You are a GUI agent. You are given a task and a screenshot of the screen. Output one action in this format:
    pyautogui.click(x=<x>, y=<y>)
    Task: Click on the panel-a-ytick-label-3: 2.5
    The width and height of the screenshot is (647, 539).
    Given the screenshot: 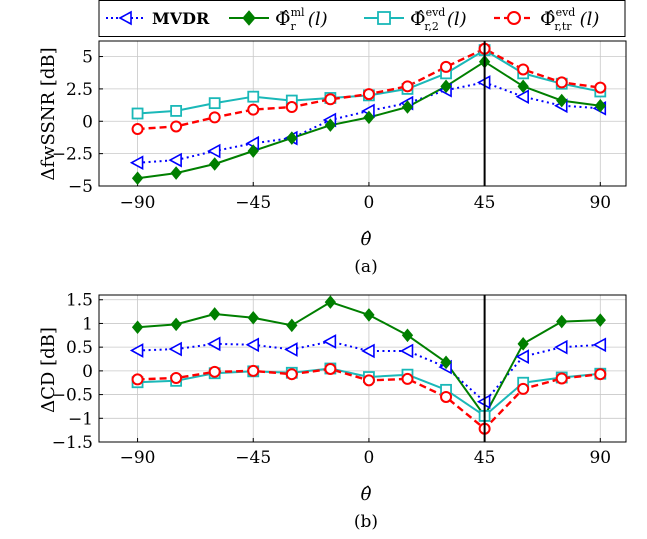 What is the action you would take?
    pyautogui.click(x=79, y=90)
    